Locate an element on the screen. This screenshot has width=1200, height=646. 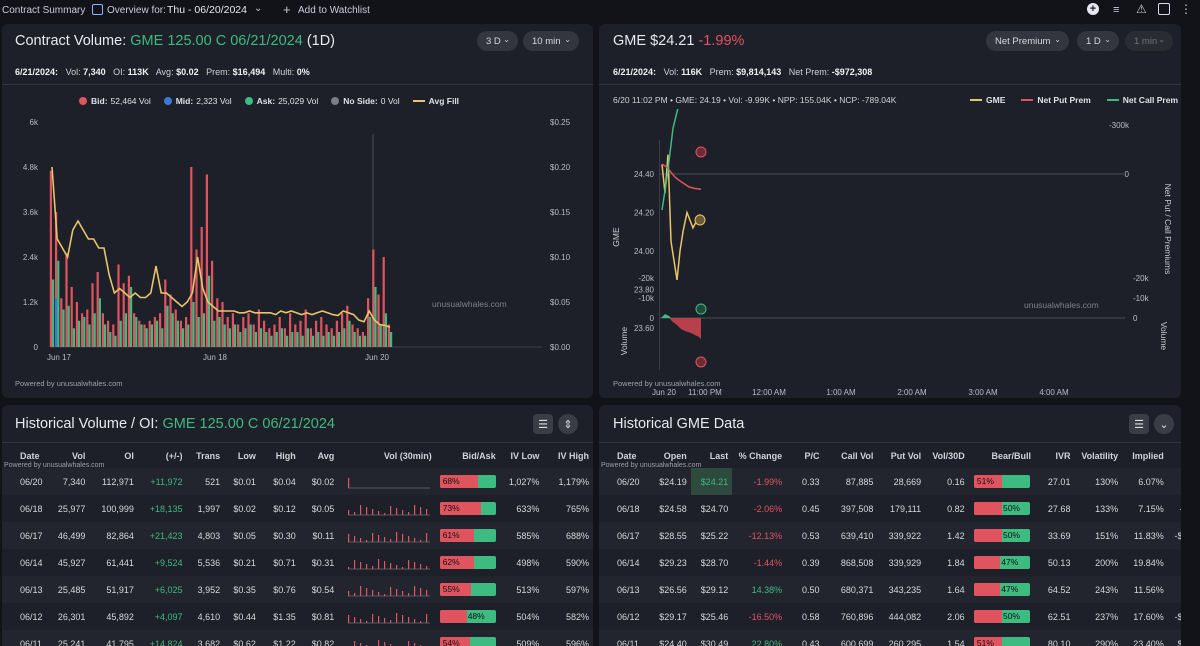
cursor-line is located at coordinates (659, 255).